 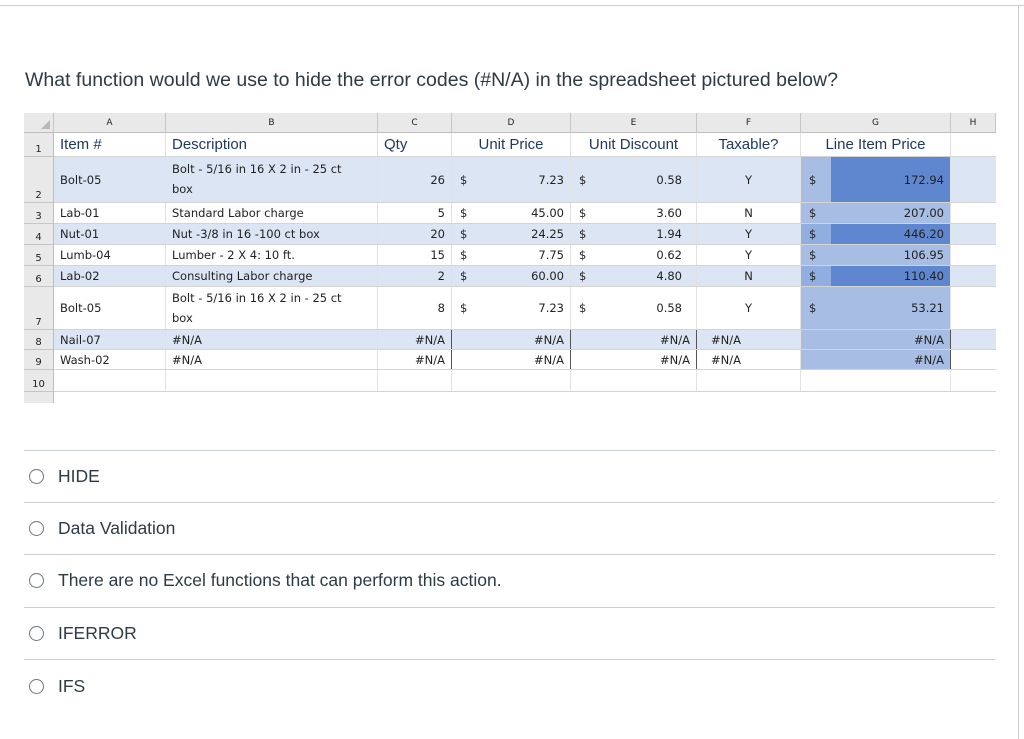 What do you see at coordinates (39, 123) in the screenshot?
I see `select-all-corner` at bounding box center [39, 123].